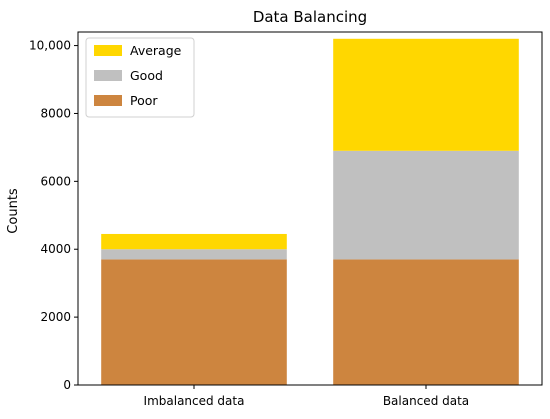 The image size is (550, 419). What do you see at coordinates (108, 100) in the screenshot?
I see `legend-swatch-poor` at bounding box center [108, 100].